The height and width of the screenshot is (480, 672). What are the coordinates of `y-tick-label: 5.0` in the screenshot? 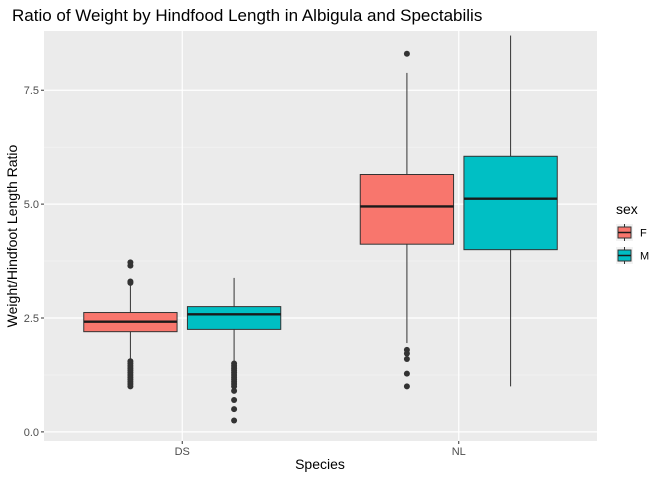 It's located at (31, 205).